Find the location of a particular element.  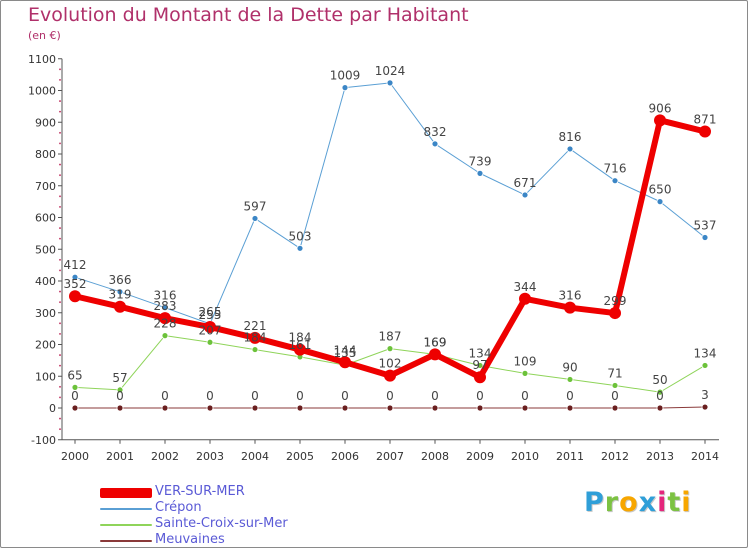

data-label: 832 is located at coordinates (435, 132).